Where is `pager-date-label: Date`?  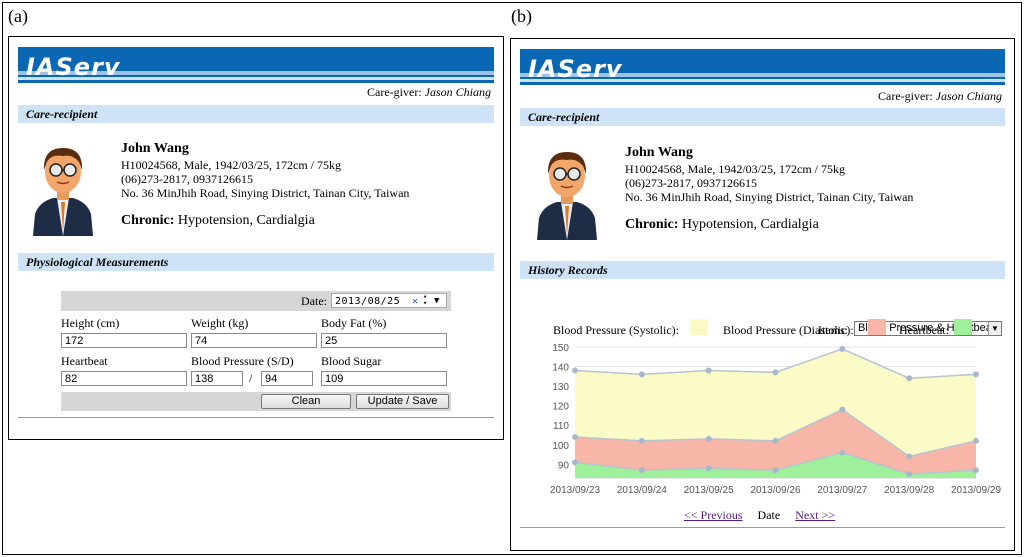
pager-date-label: Date is located at coordinates (769, 515).